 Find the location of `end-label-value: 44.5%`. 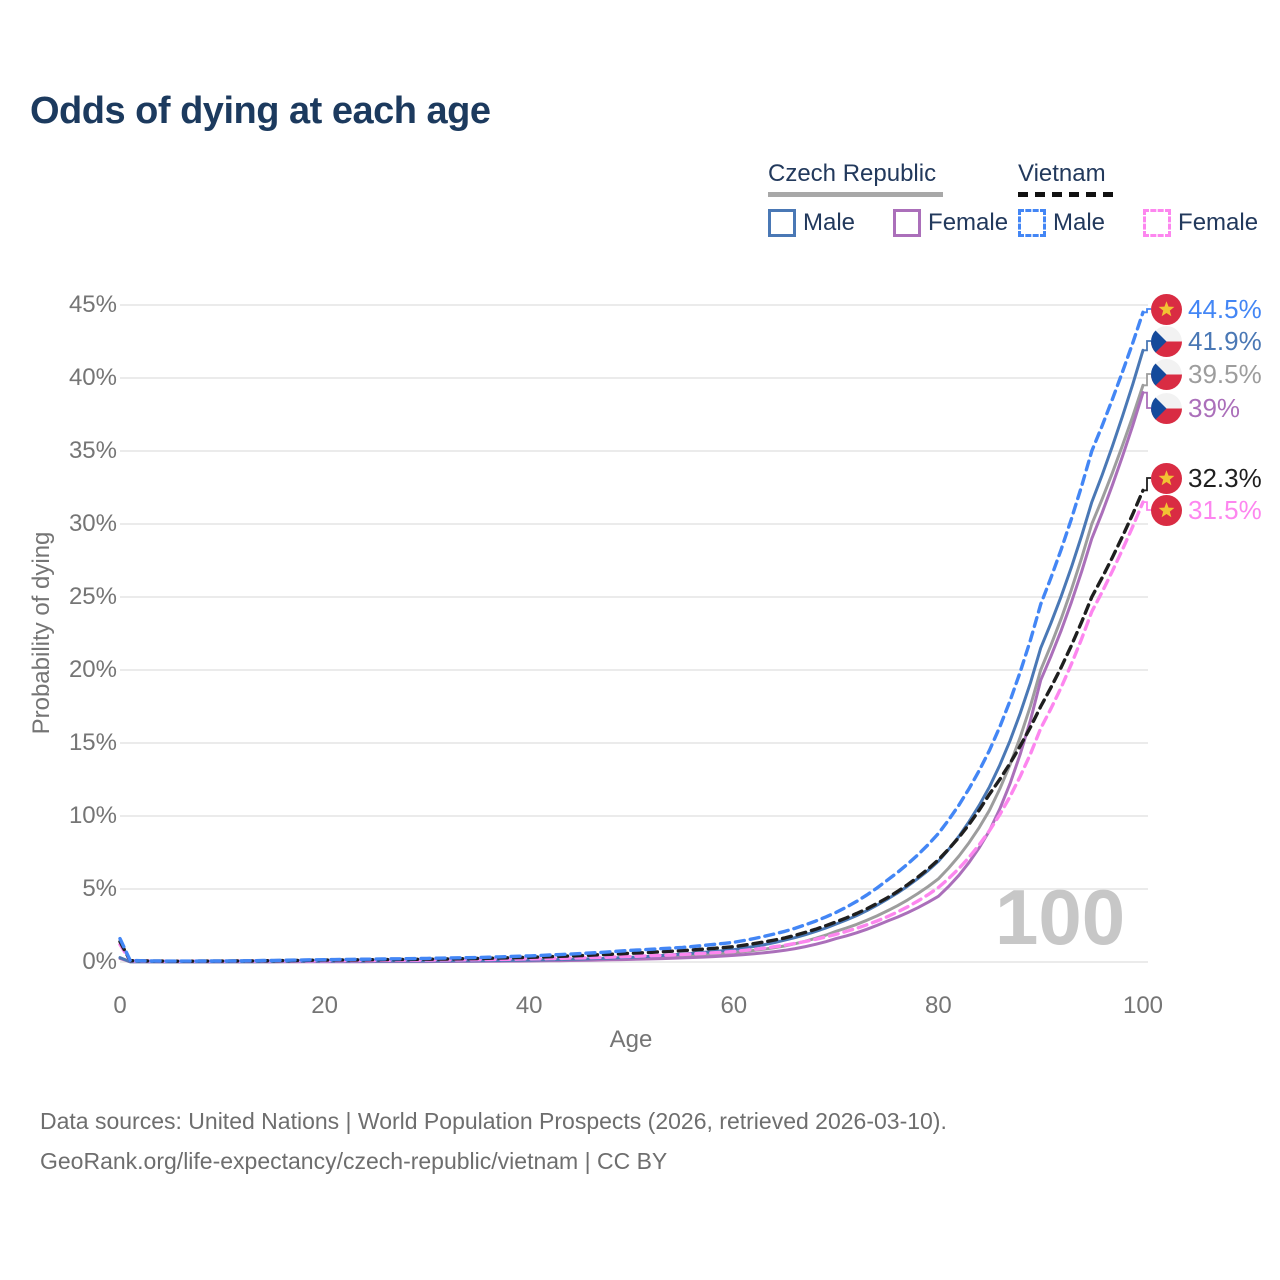

end-label-value: 44.5% is located at coordinates (1225, 308).